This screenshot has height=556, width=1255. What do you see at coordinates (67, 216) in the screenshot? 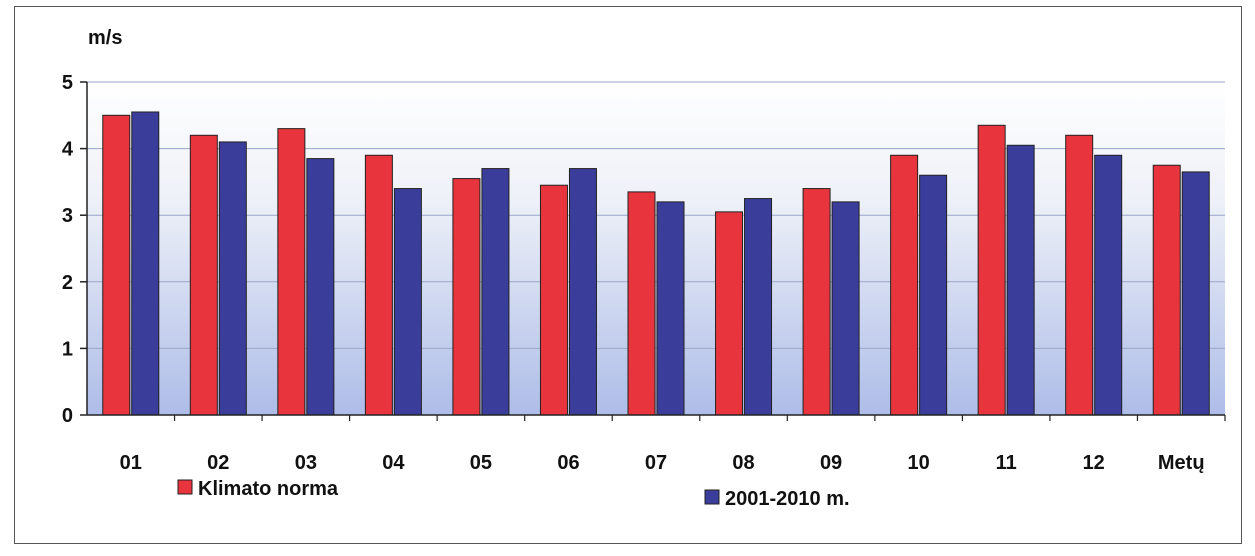
I see `y-tick-label: 3` at bounding box center [67, 216].